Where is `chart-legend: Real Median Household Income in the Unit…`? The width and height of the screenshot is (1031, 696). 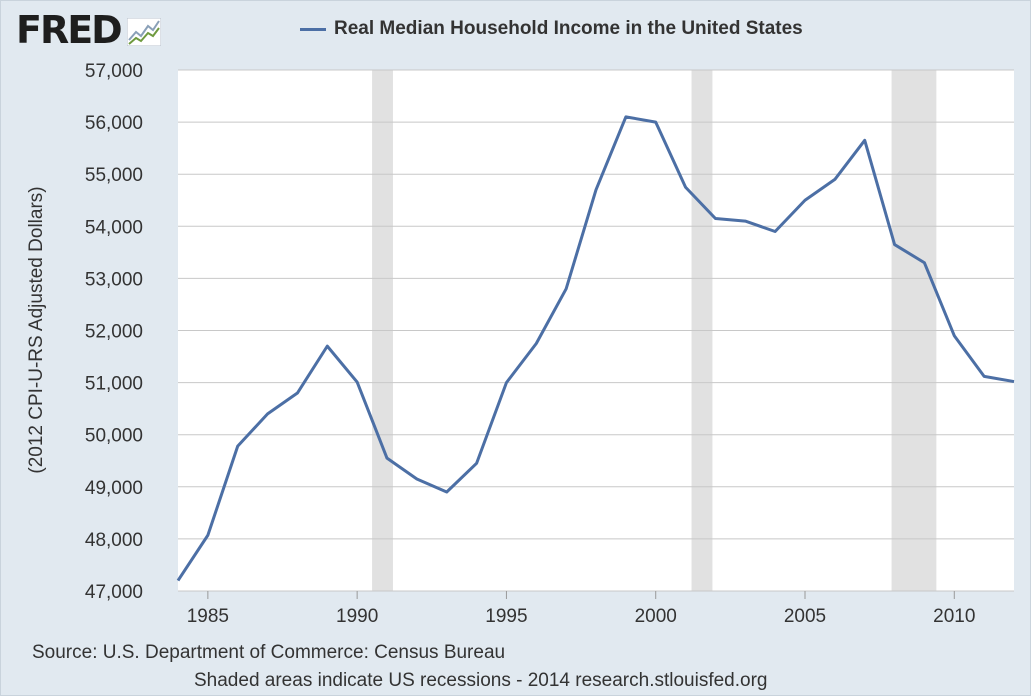
chart-legend: Real Median Household Income in the Unit… is located at coordinates (551, 29).